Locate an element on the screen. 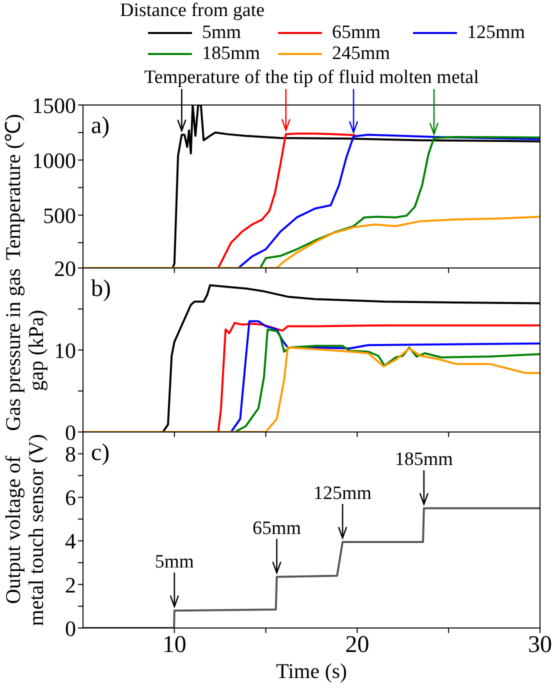 Image resolution: width=557 pixels, height=690 pixels. y-tick-label: 1000 is located at coordinates (54, 160).